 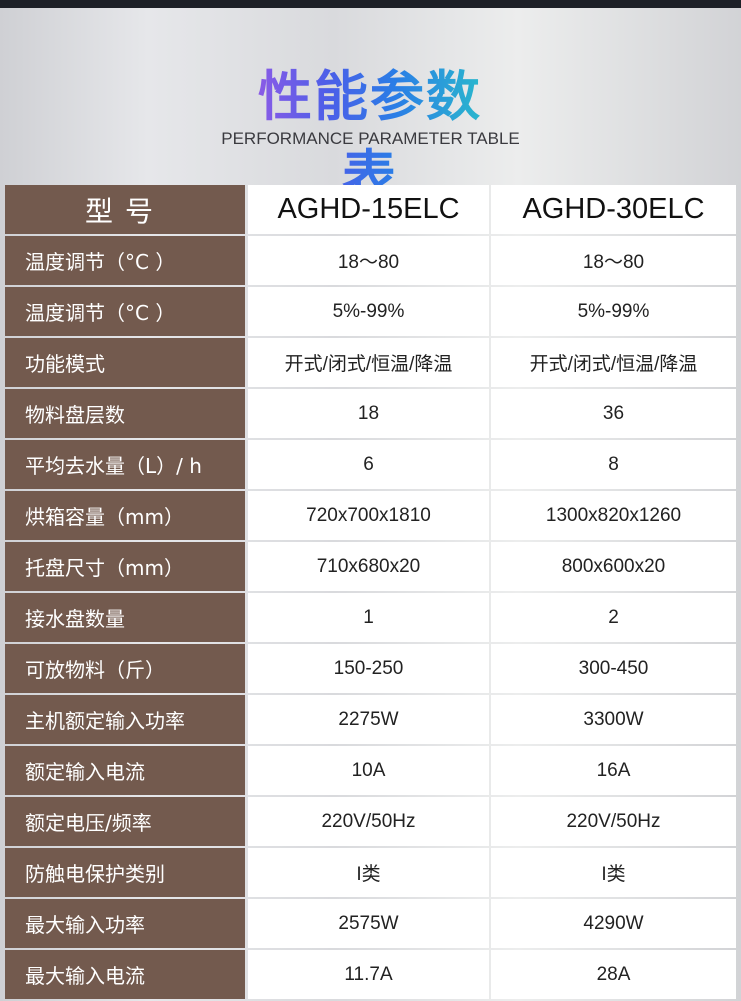 I want to click on row-value-model-2: 5%-99%, so click(x=613, y=311).